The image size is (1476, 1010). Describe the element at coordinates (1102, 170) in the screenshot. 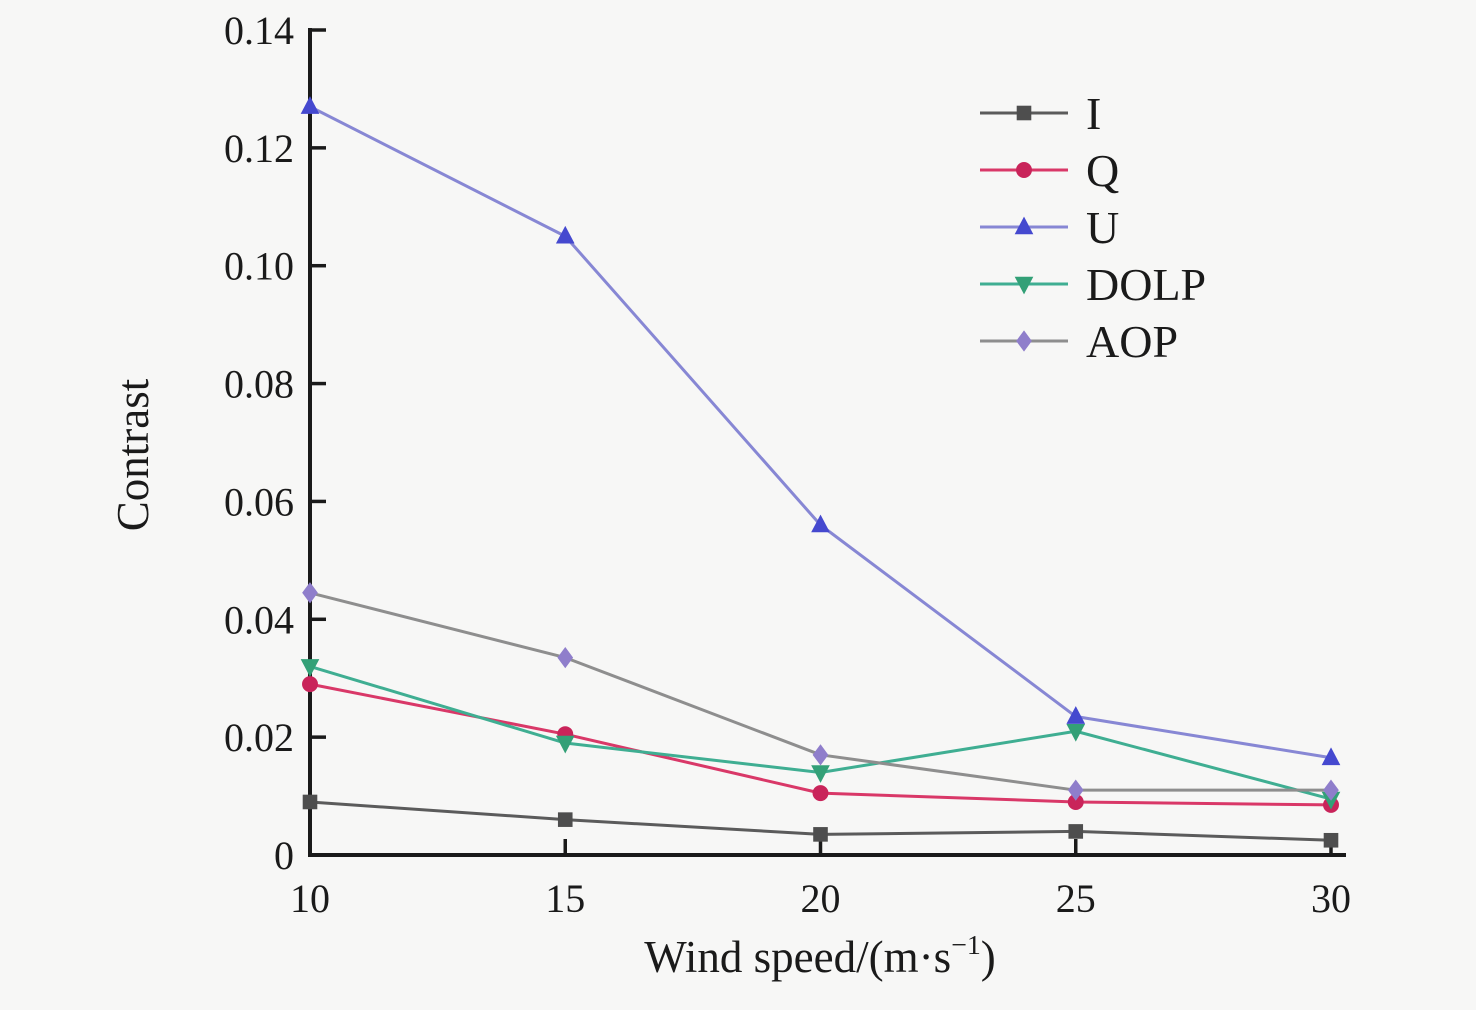

I see `legend-label-q: Q` at that location.